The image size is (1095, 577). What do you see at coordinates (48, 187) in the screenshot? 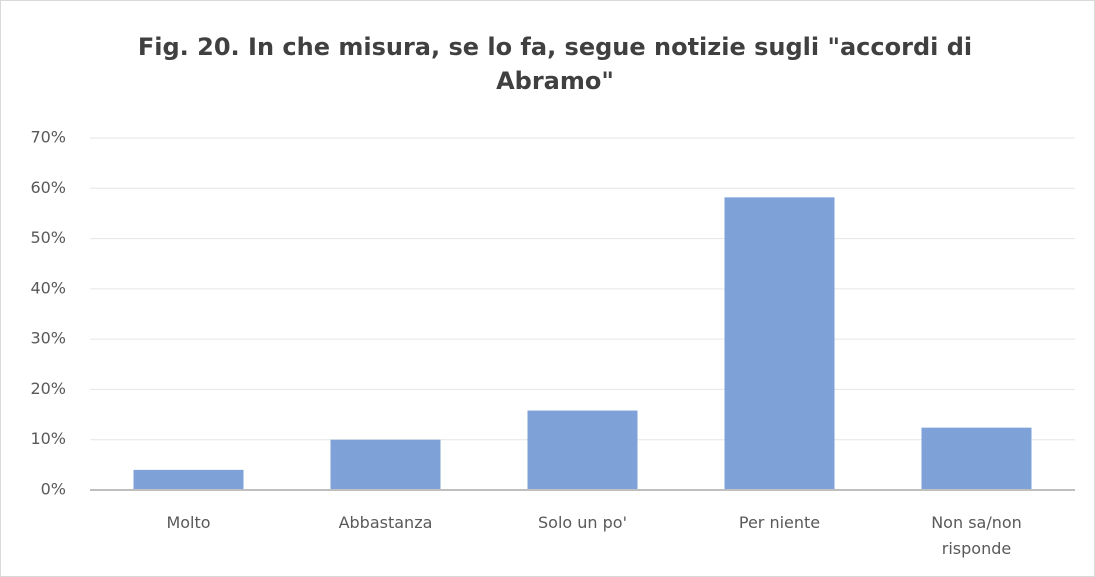
I see `y-tick-label: 60%` at bounding box center [48, 187].